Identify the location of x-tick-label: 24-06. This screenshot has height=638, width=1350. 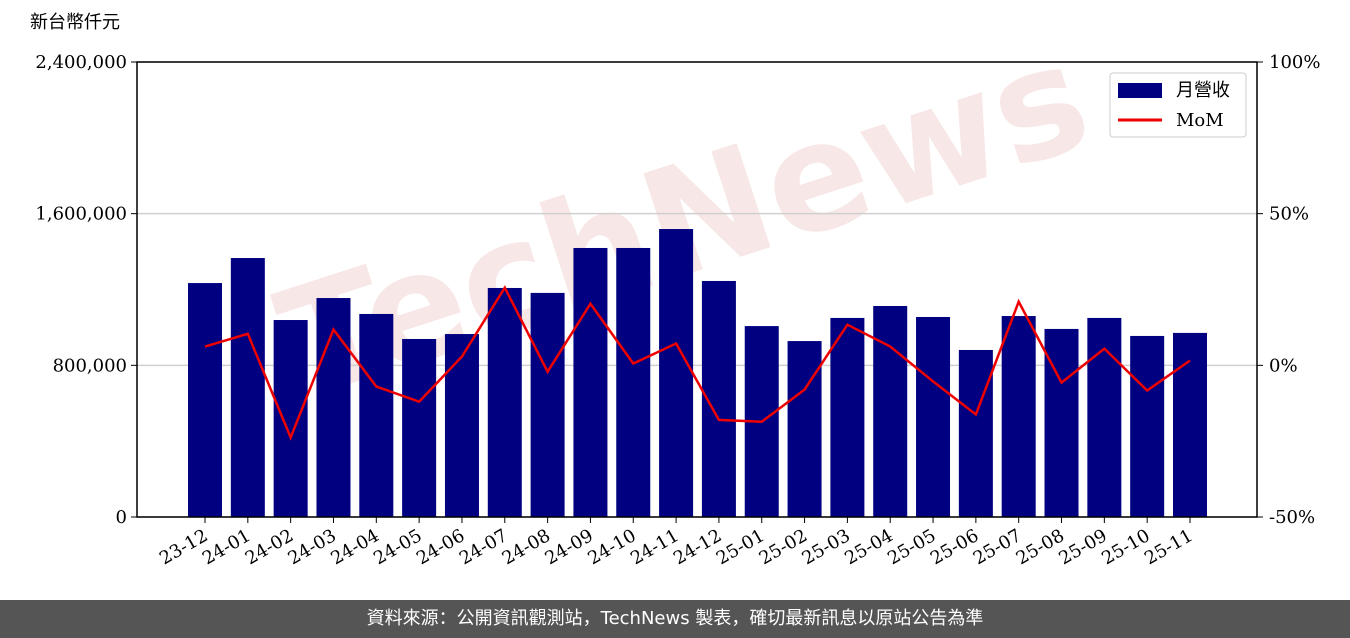
(440, 547).